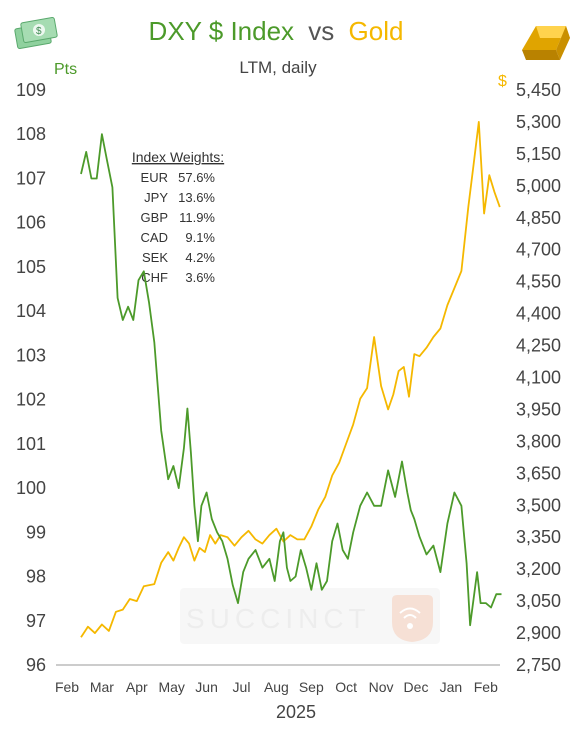 Image resolution: width=578 pixels, height=730 pixels. Describe the element at coordinates (538, 569) in the screenshot. I see `right-tick-label: 3,200` at that location.